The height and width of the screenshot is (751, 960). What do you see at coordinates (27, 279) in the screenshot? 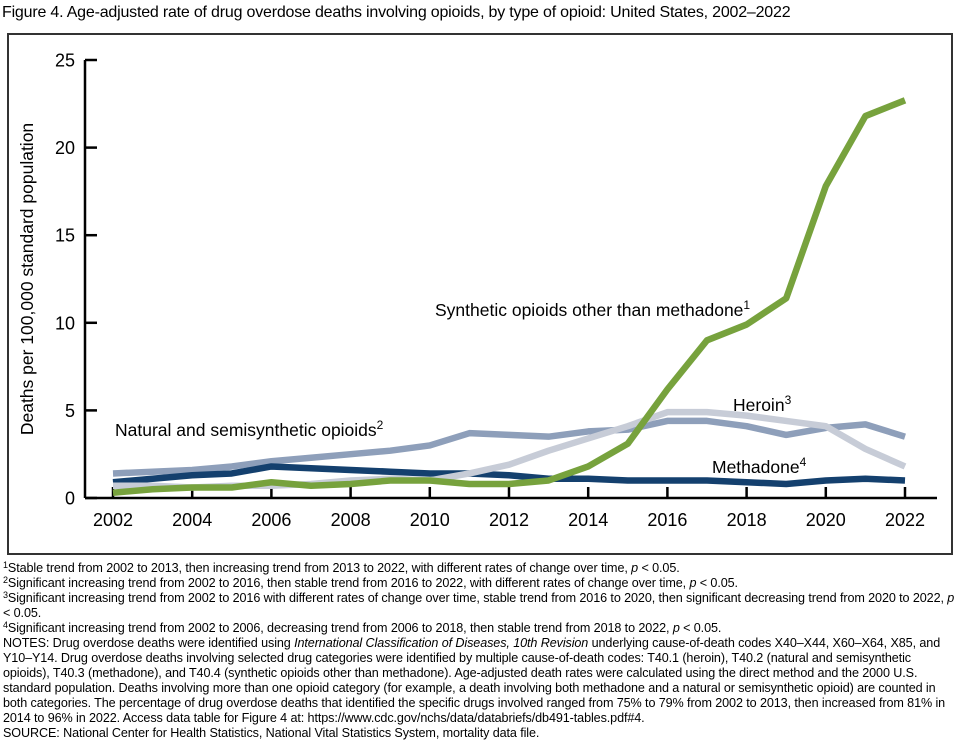
I see `y-axis-title: Deaths per 100,000 standard population` at bounding box center [27, 279].